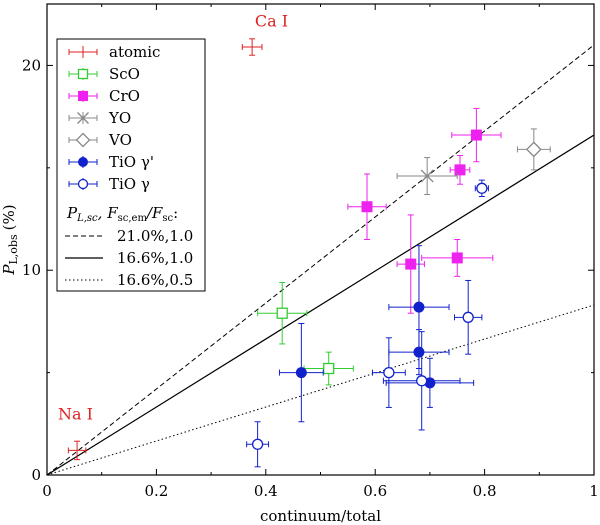  I want to click on y-axis-title-sub: L,obs, so click(13, 249).